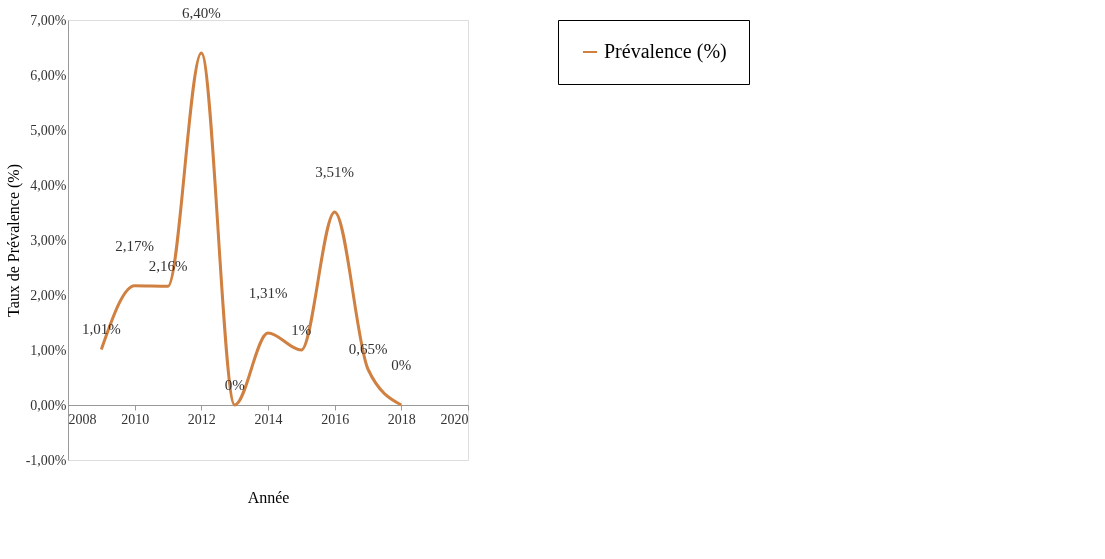 The width and height of the screenshot is (1105, 559). What do you see at coordinates (48, 405) in the screenshot?
I see `y-tick-label: 0,00%` at bounding box center [48, 405].